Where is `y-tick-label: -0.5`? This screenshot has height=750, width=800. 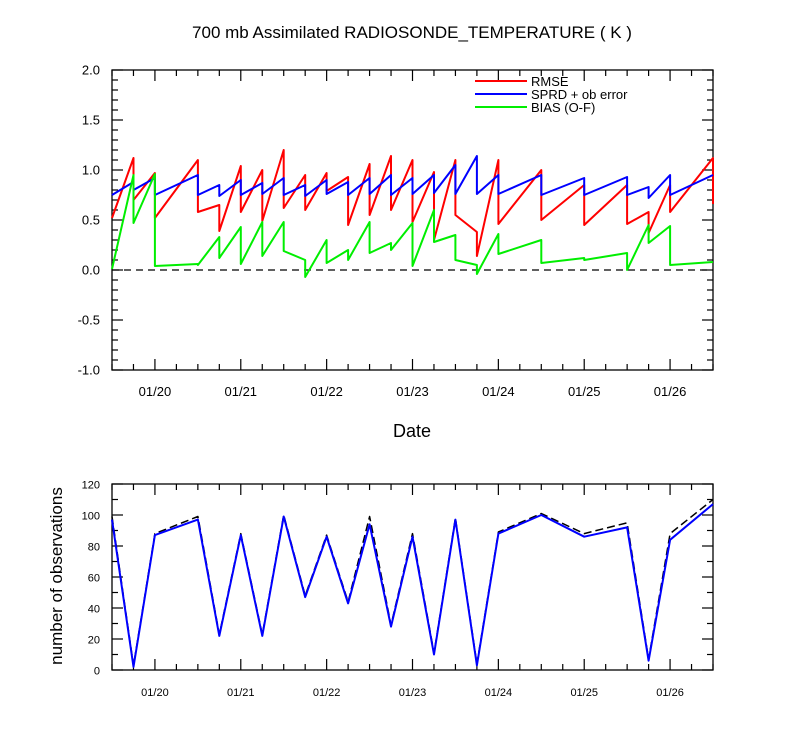
y-tick-label: -0.5 is located at coordinates (89, 320).